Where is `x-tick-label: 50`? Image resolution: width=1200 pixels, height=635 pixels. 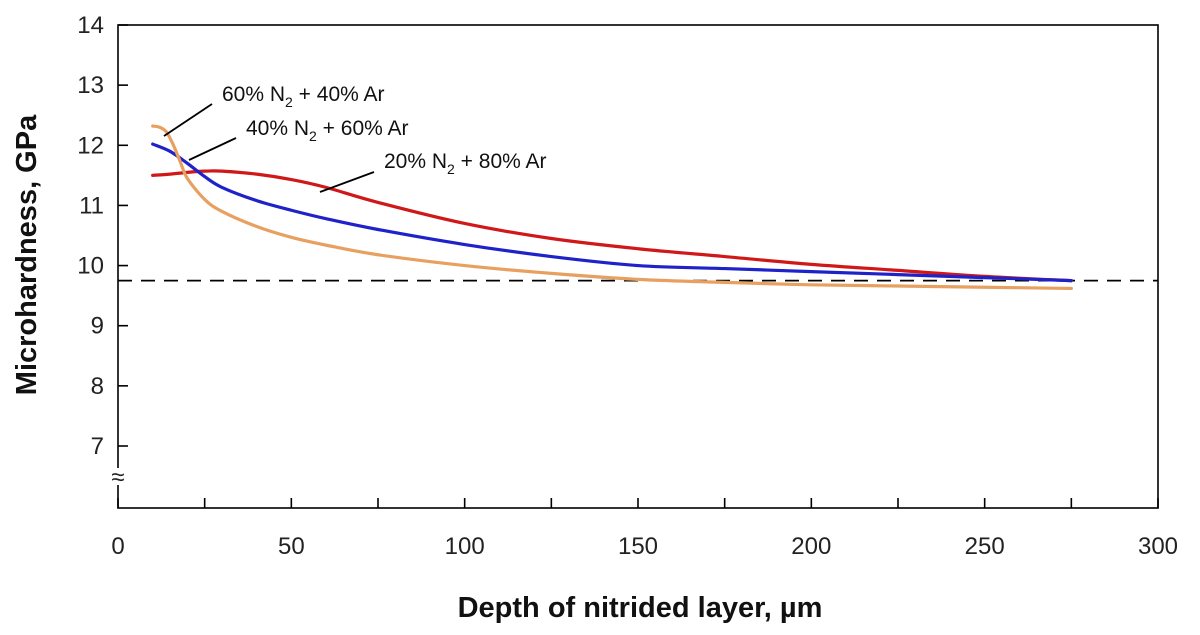
x-tick-label: 50 is located at coordinates (291, 546).